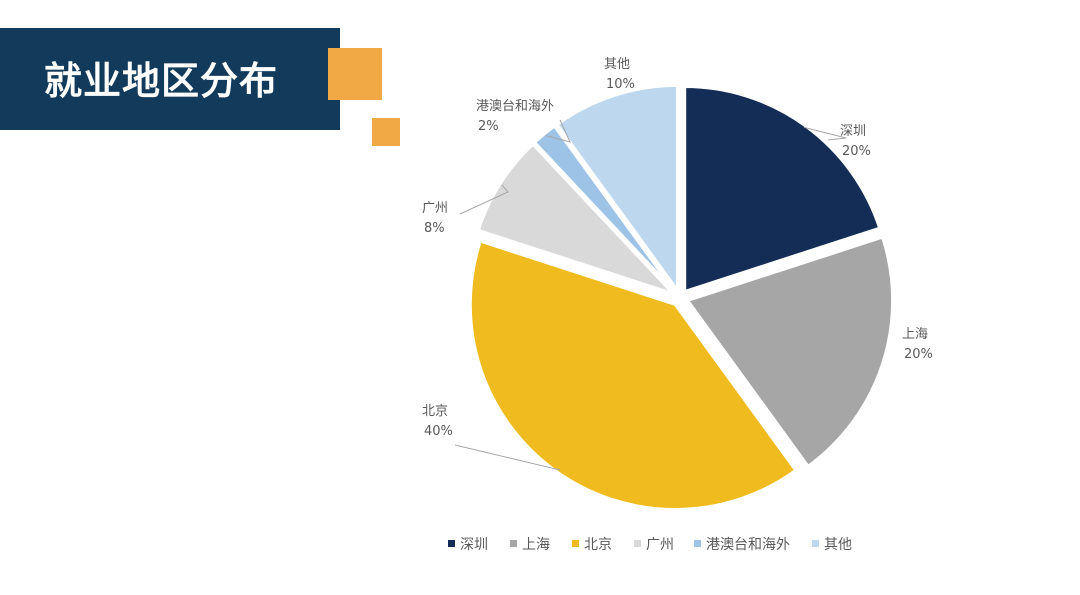  What do you see at coordinates (748, 545) in the screenshot?
I see `legend-label-4: 港澳台和海外` at bounding box center [748, 545].